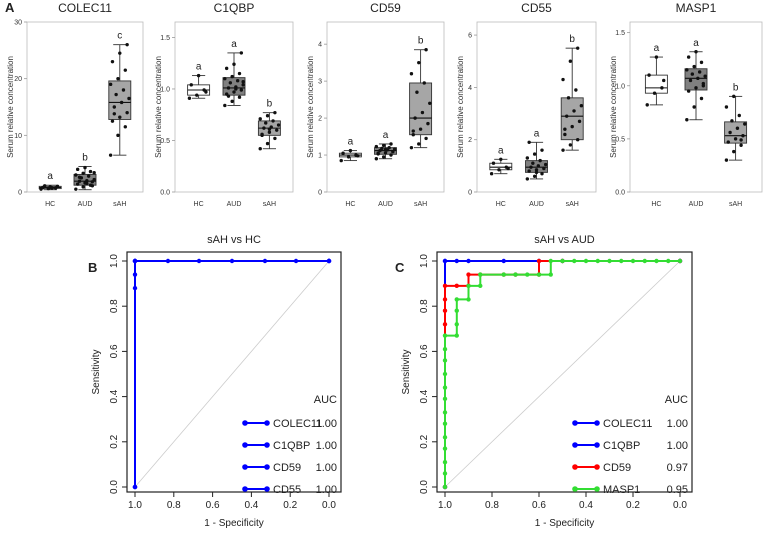 The image size is (767, 541). I want to click on x-tick-label: 0.2, so click(290, 505).